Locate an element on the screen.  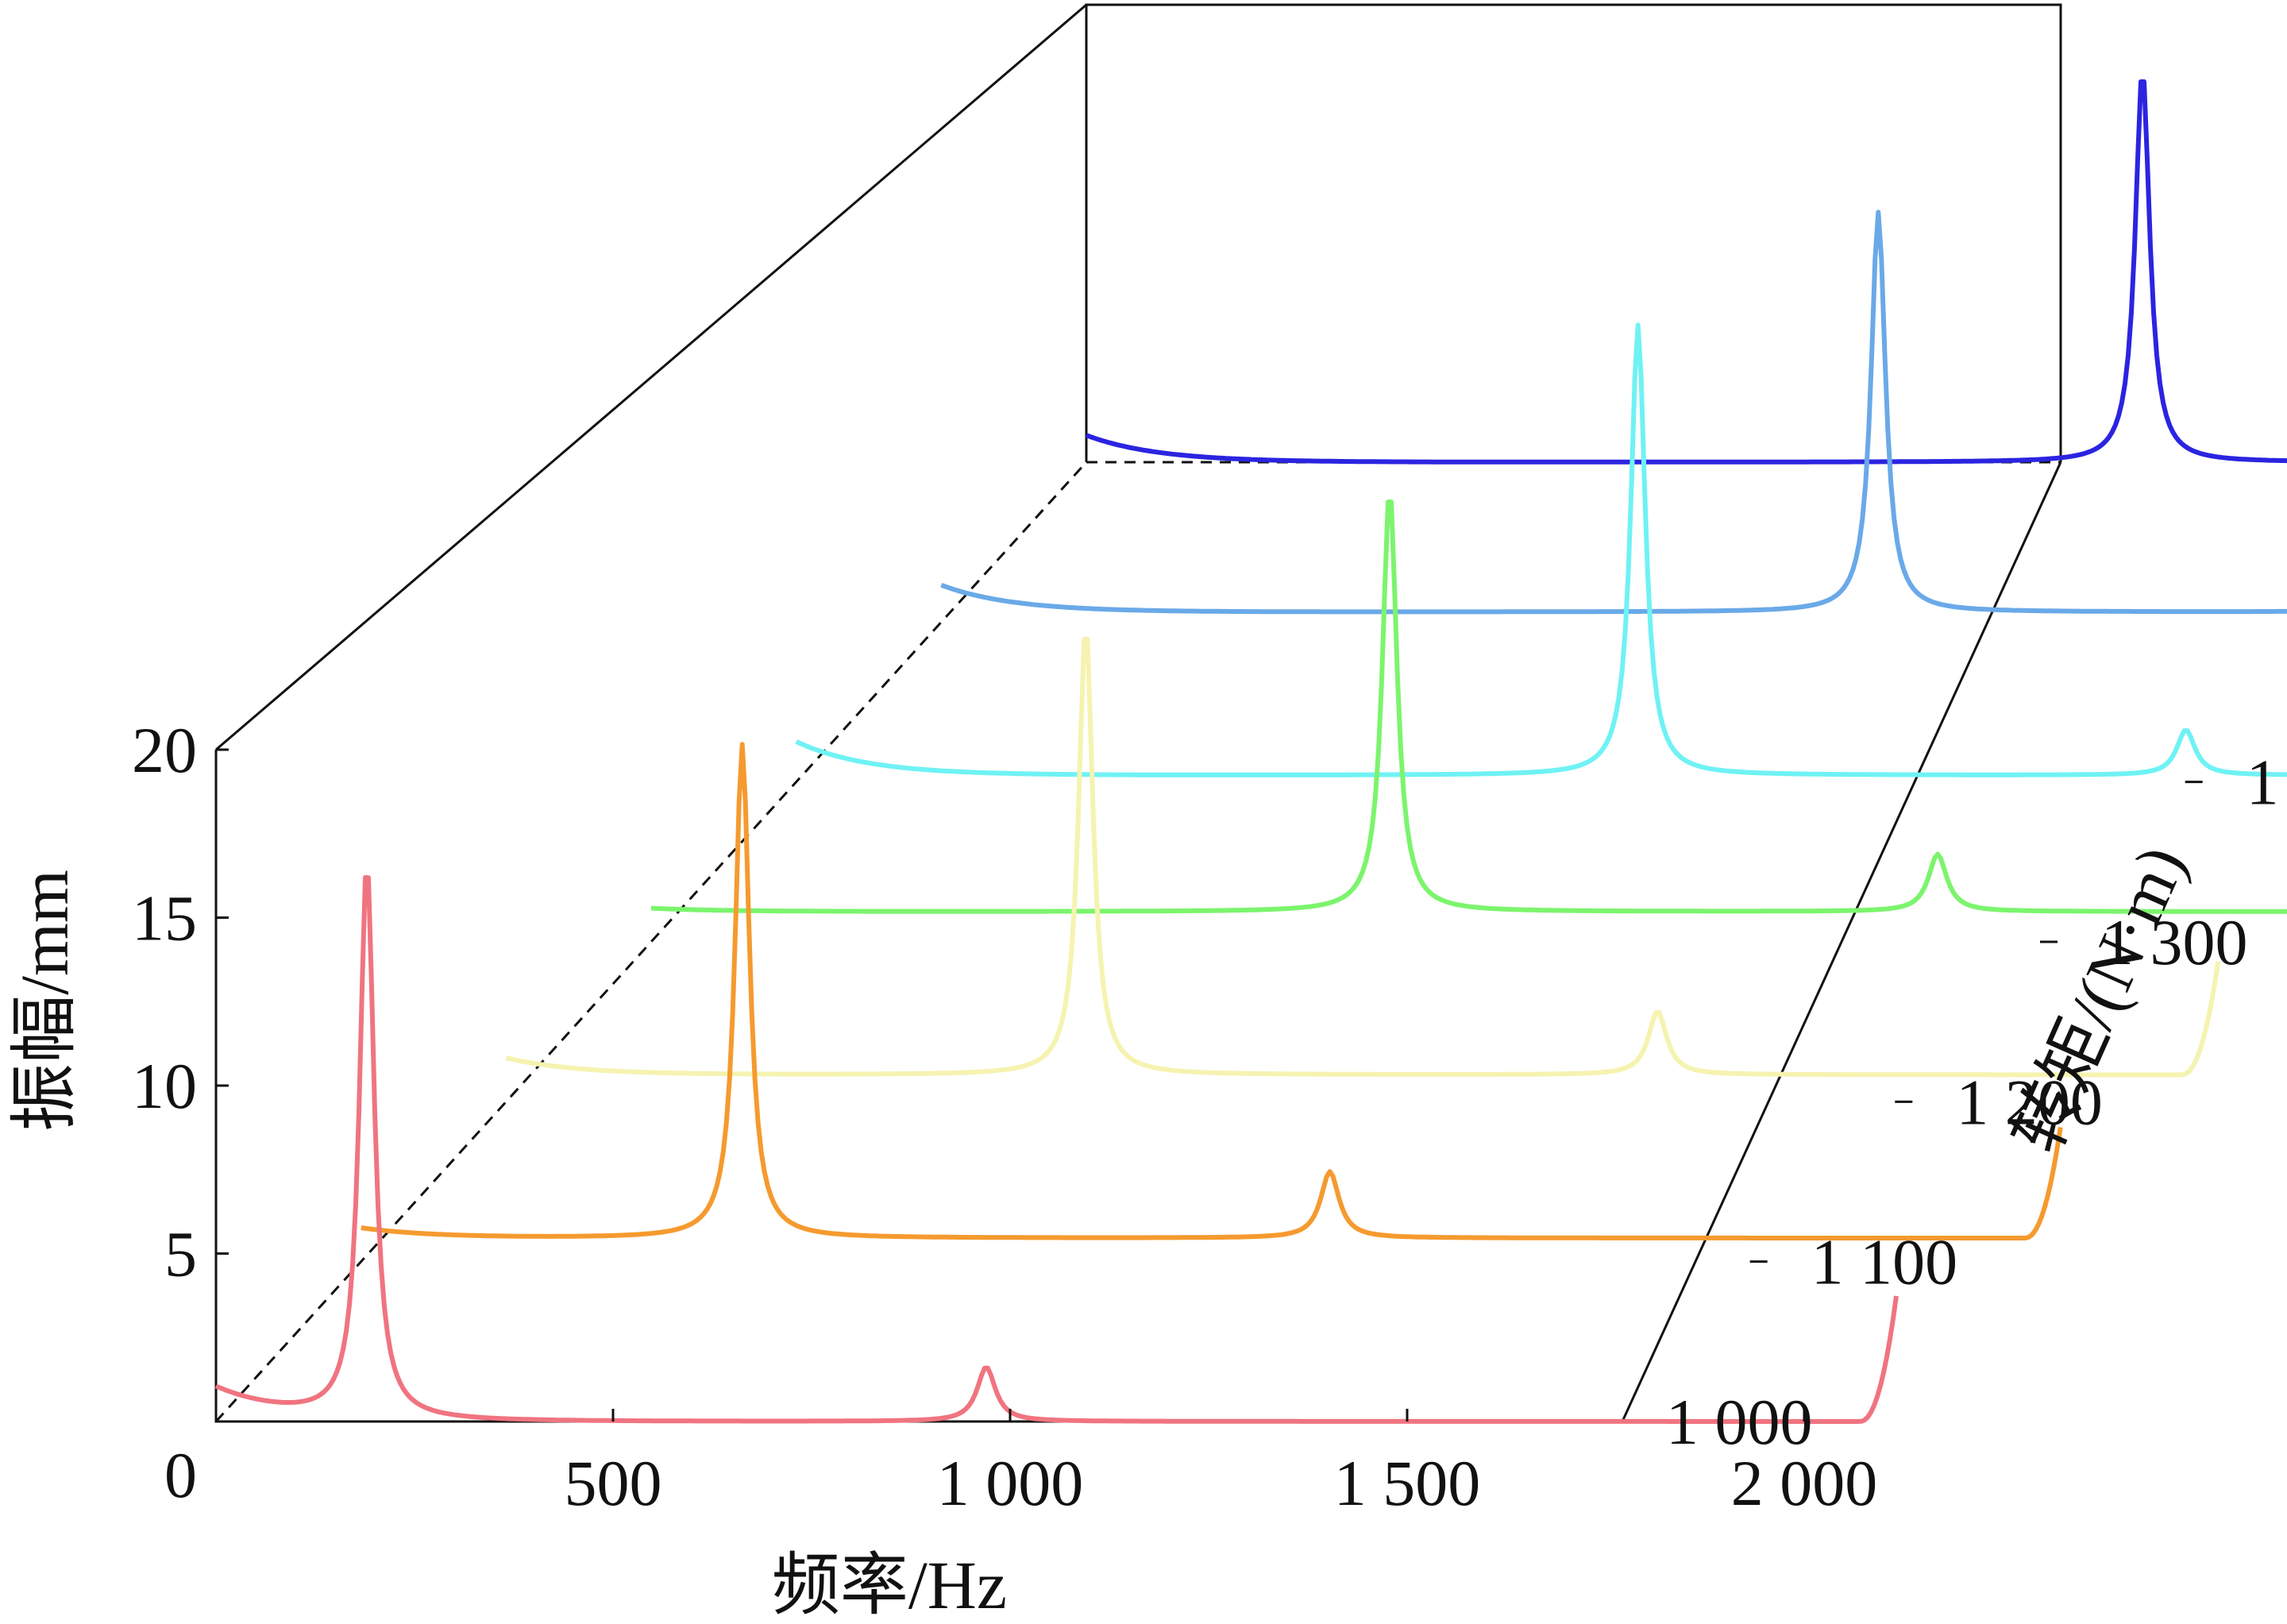
x-tick-label: 500 is located at coordinates (613, 1483).